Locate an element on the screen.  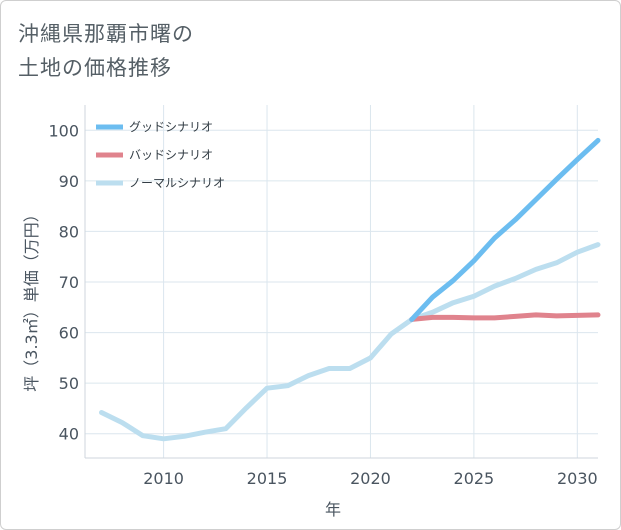
x-tick-label: 2015 is located at coordinates (267, 478).